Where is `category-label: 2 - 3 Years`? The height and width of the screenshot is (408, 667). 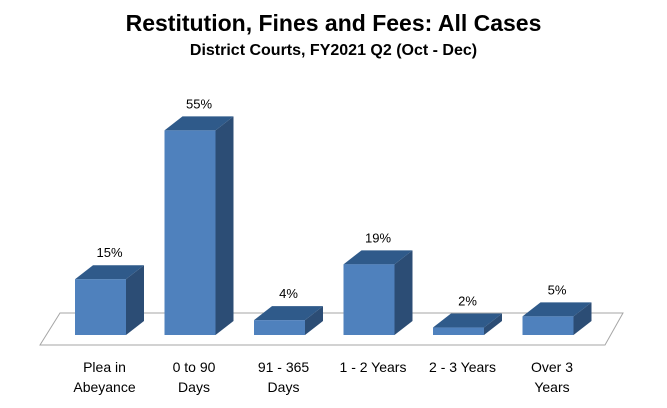 category-label: 2 - 3 Years is located at coordinates (462, 367).